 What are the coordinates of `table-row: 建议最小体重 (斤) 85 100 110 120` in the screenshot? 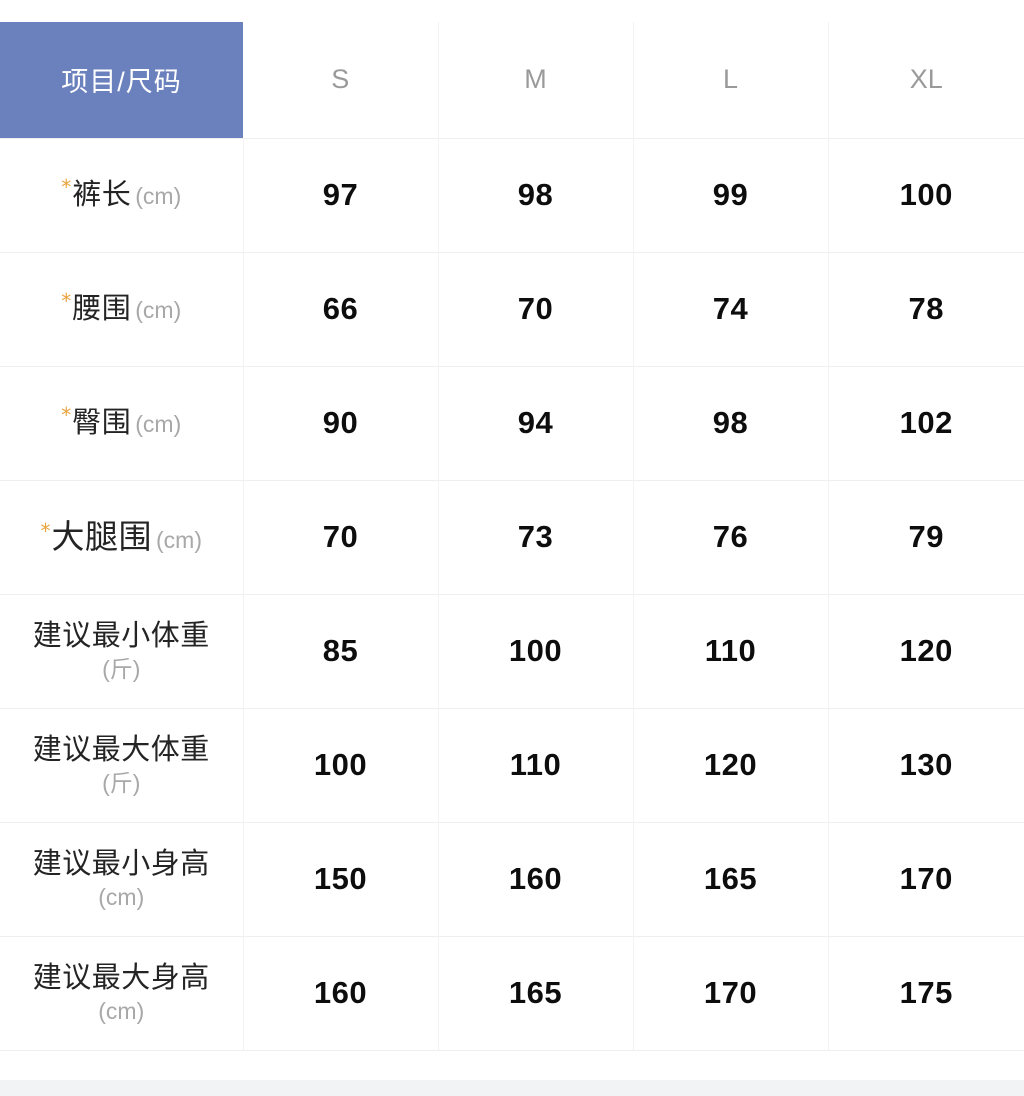 It's located at (512, 650).